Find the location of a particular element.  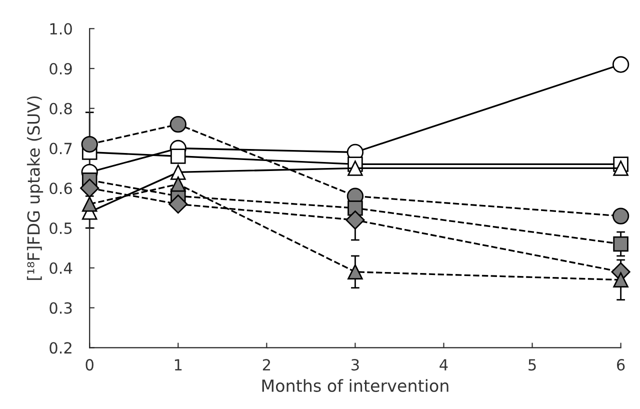

y-tick-label: 0.4 is located at coordinates (61, 268).